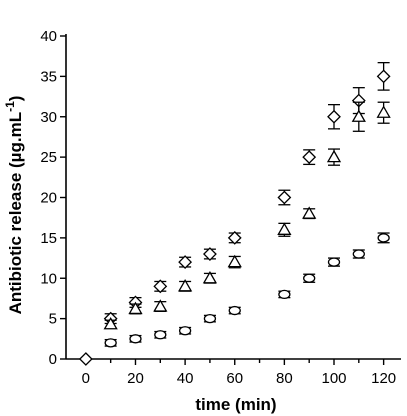  Describe the element at coordinates (284, 378) in the screenshot. I see `x-tick-label: 80` at that location.